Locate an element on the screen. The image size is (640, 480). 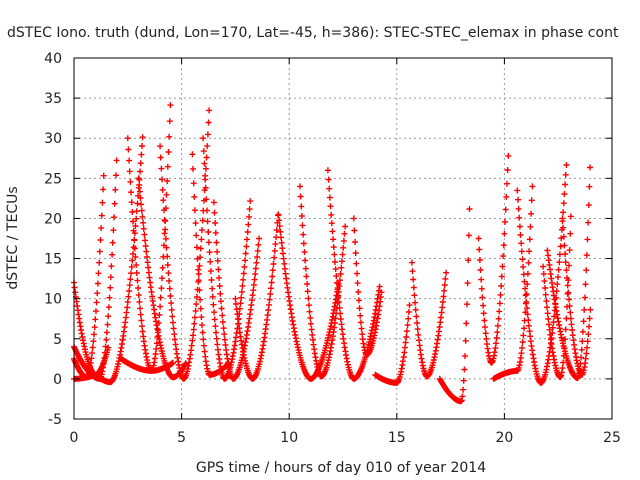
x-tick-label: 5 is located at coordinates (181, 438).